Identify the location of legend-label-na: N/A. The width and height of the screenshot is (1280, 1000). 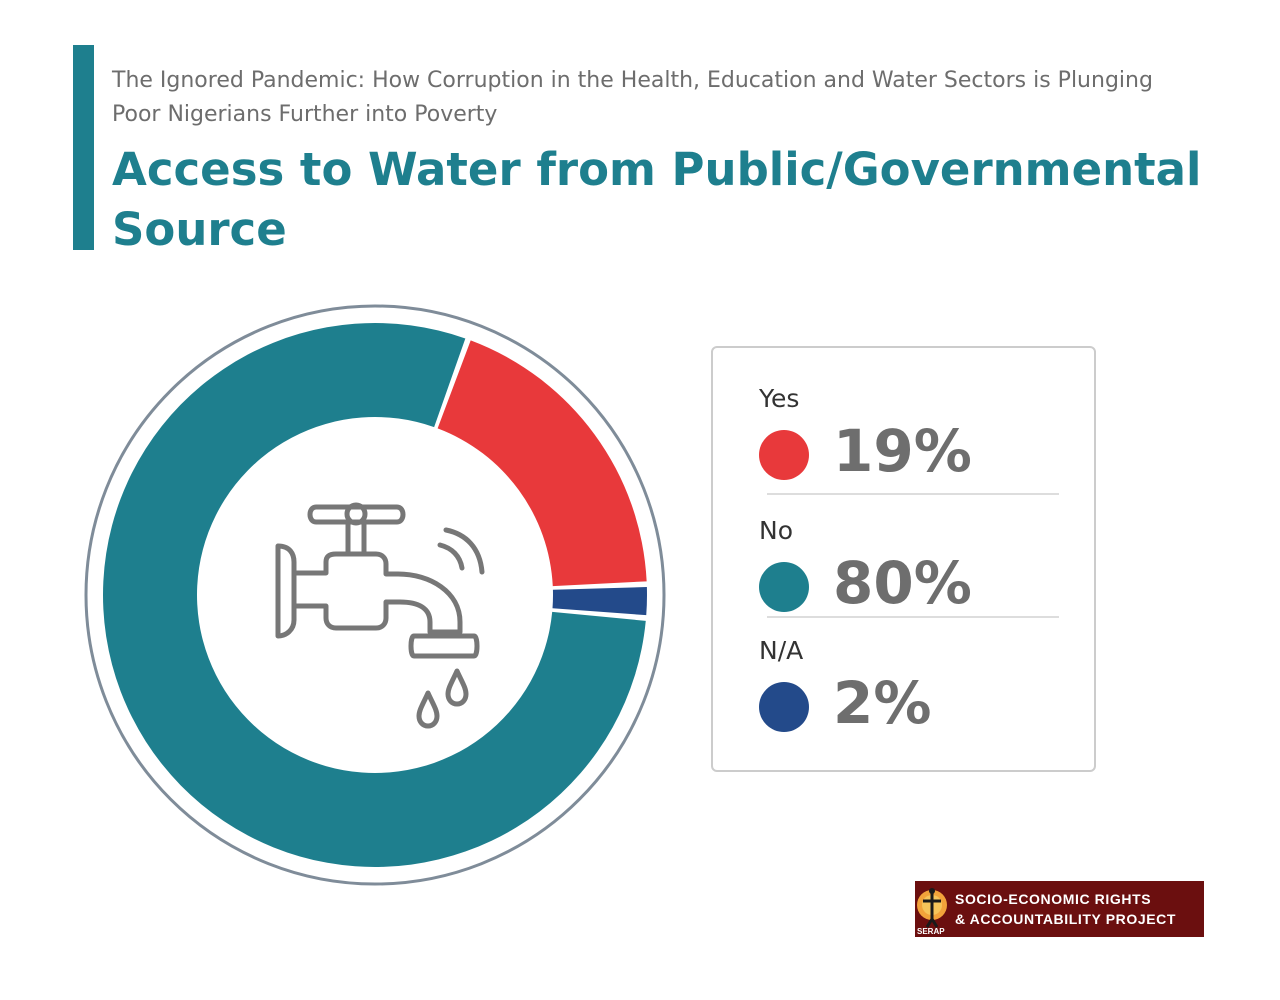
(781, 650).